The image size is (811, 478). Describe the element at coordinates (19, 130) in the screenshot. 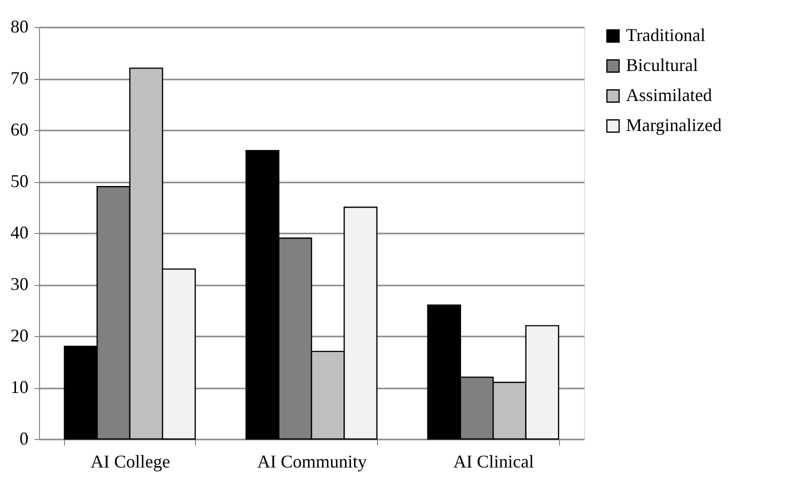

I see `y-tick-label: 60` at that location.